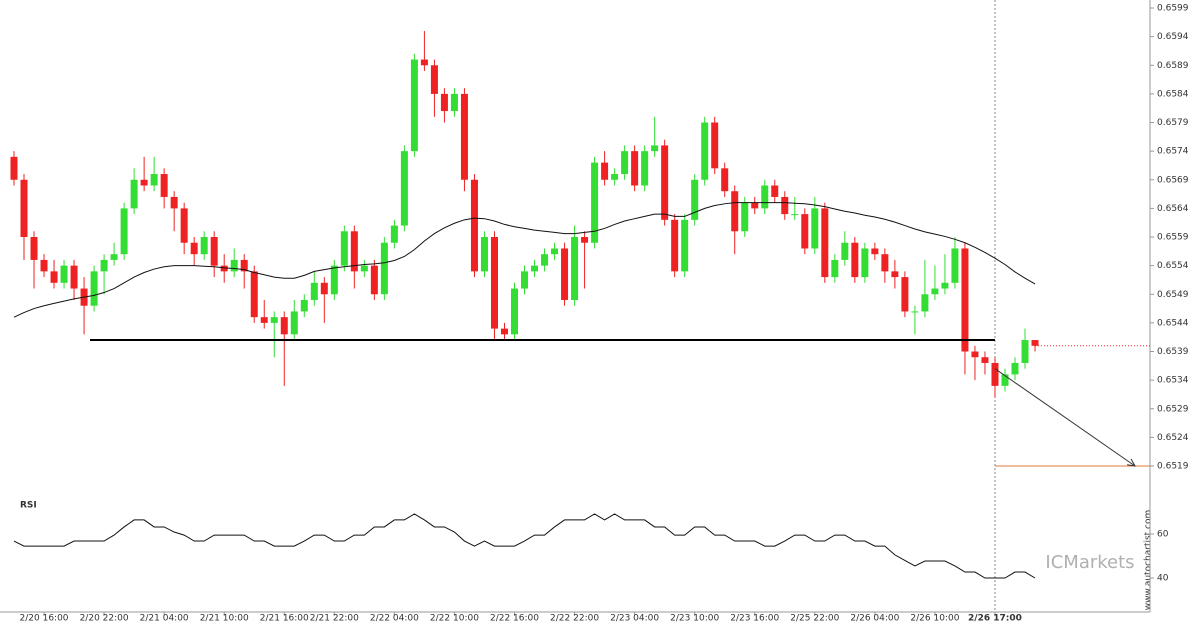 The image size is (1200, 630). I want to click on forecast-arrow, so click(1065, 417).